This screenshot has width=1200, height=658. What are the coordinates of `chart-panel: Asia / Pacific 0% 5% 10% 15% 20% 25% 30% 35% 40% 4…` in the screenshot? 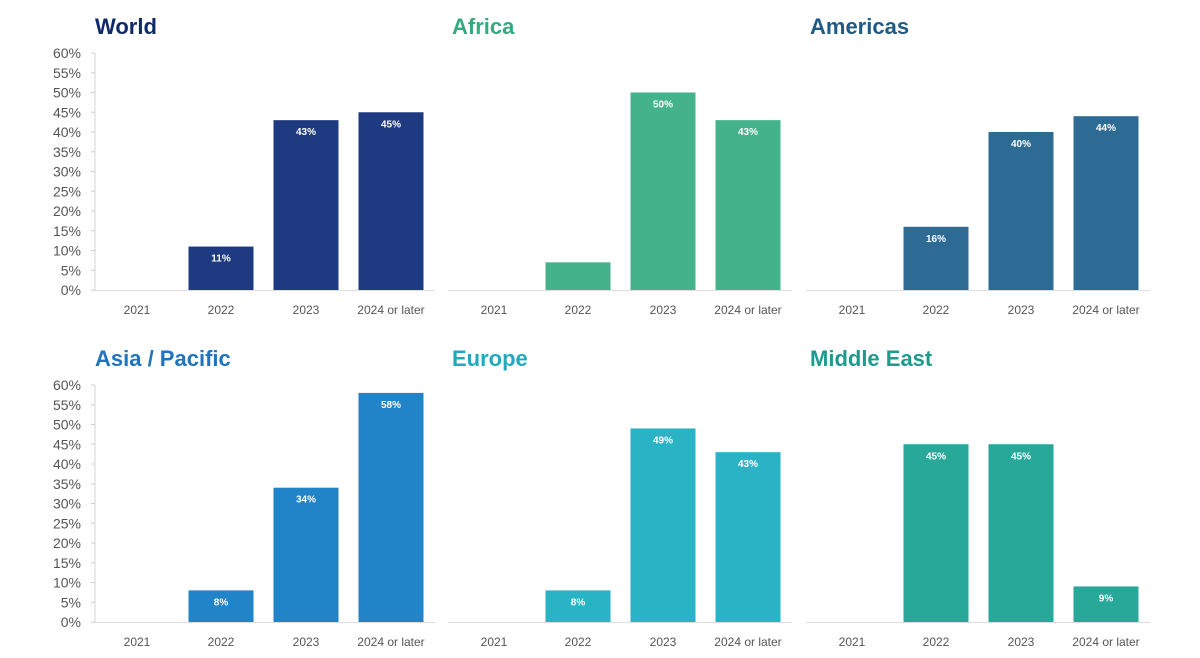 It's located at (244, 497).